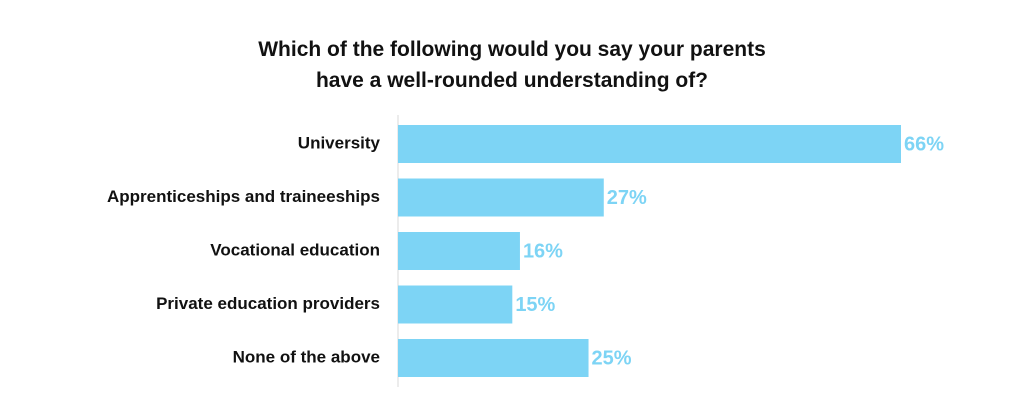 The height and width of the screenshot is (407, 1024). What do you see at coordinates (295, 249) in the screenshot?
I see `category-label: Vocational education` at bounding box center [295, 249].